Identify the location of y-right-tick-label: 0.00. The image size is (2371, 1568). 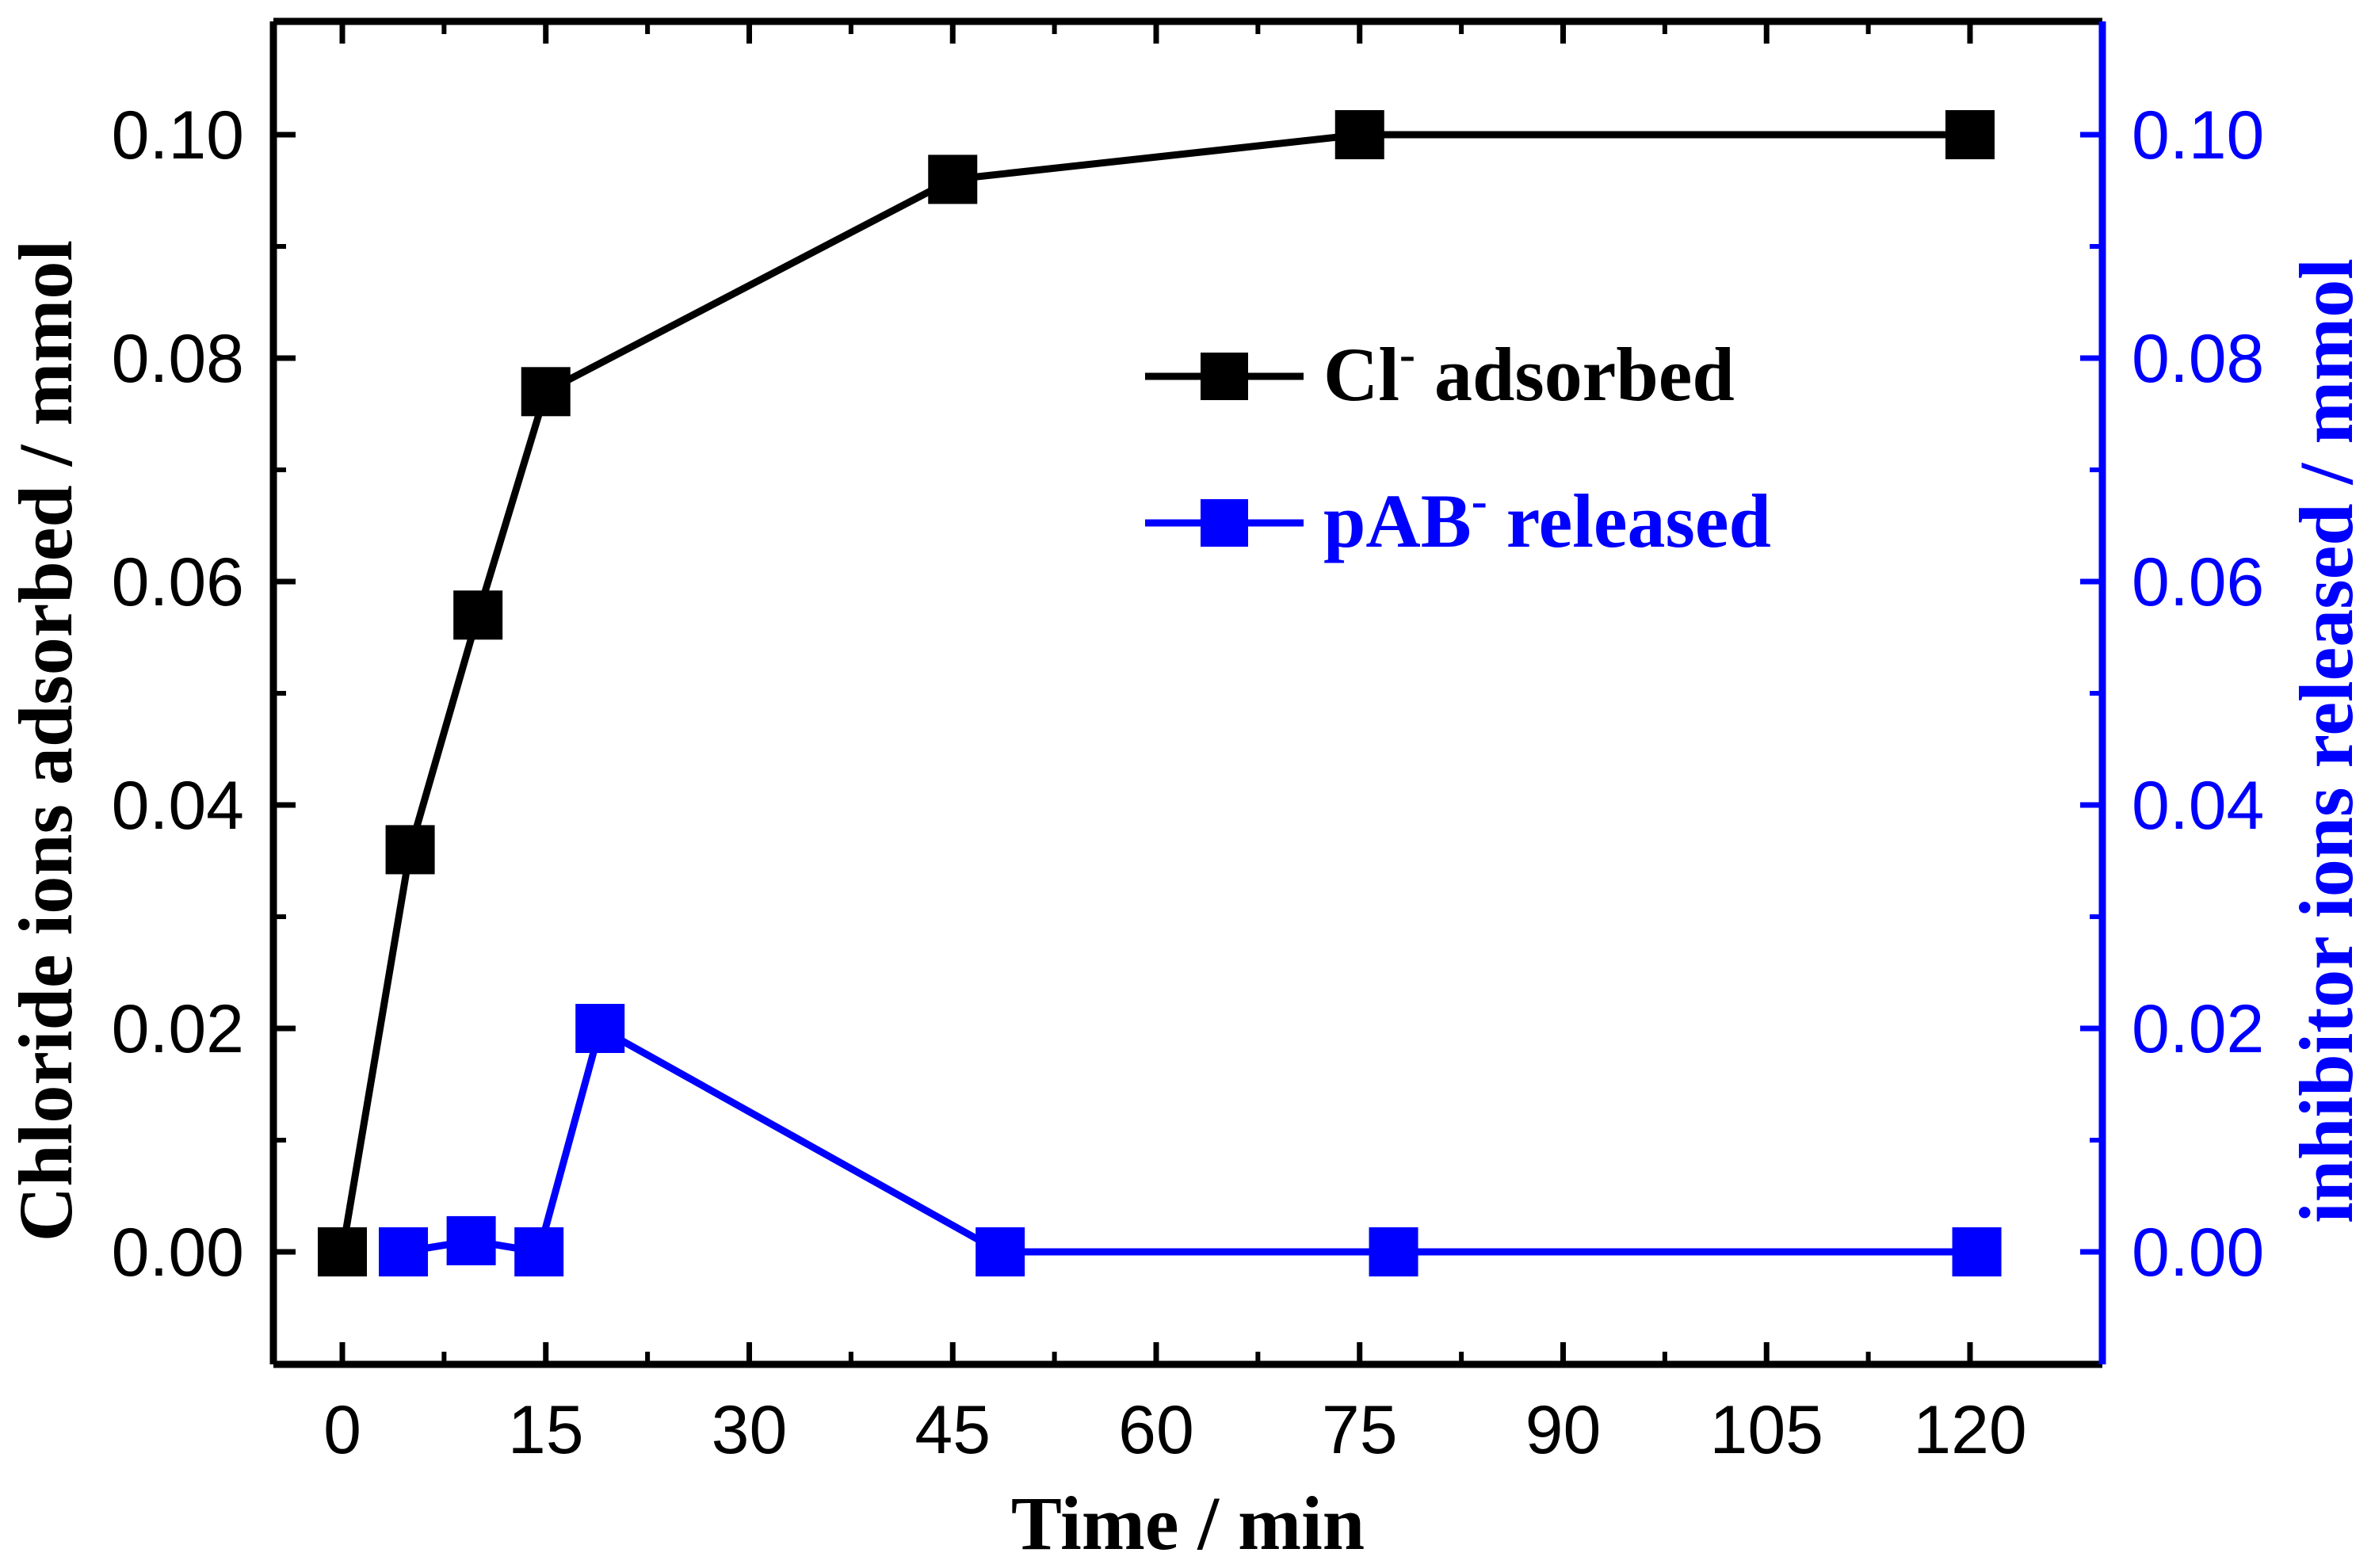
(2198, 1253).